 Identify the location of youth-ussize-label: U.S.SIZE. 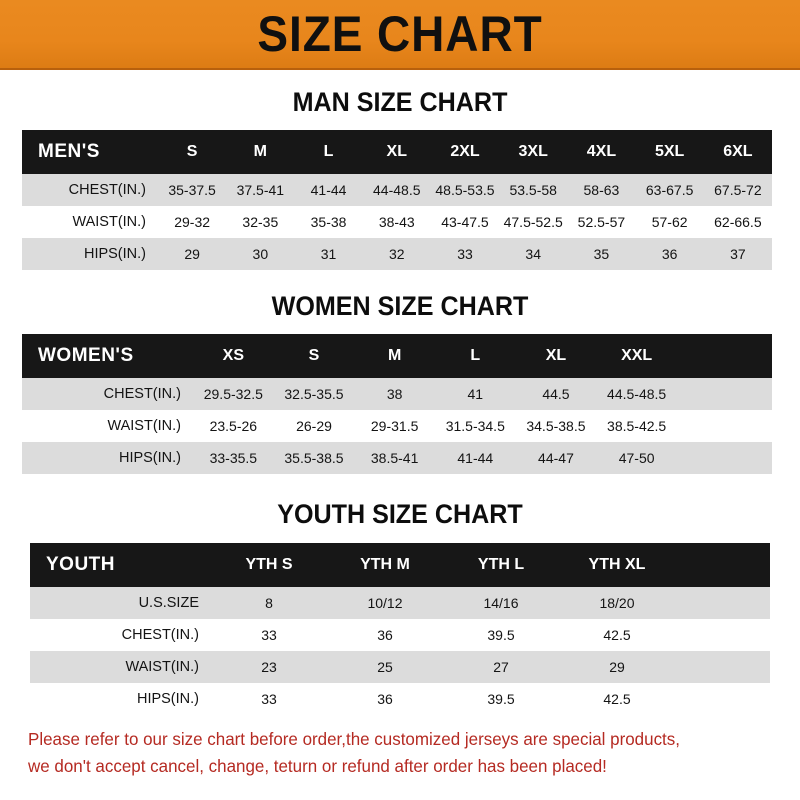
(168, 603).